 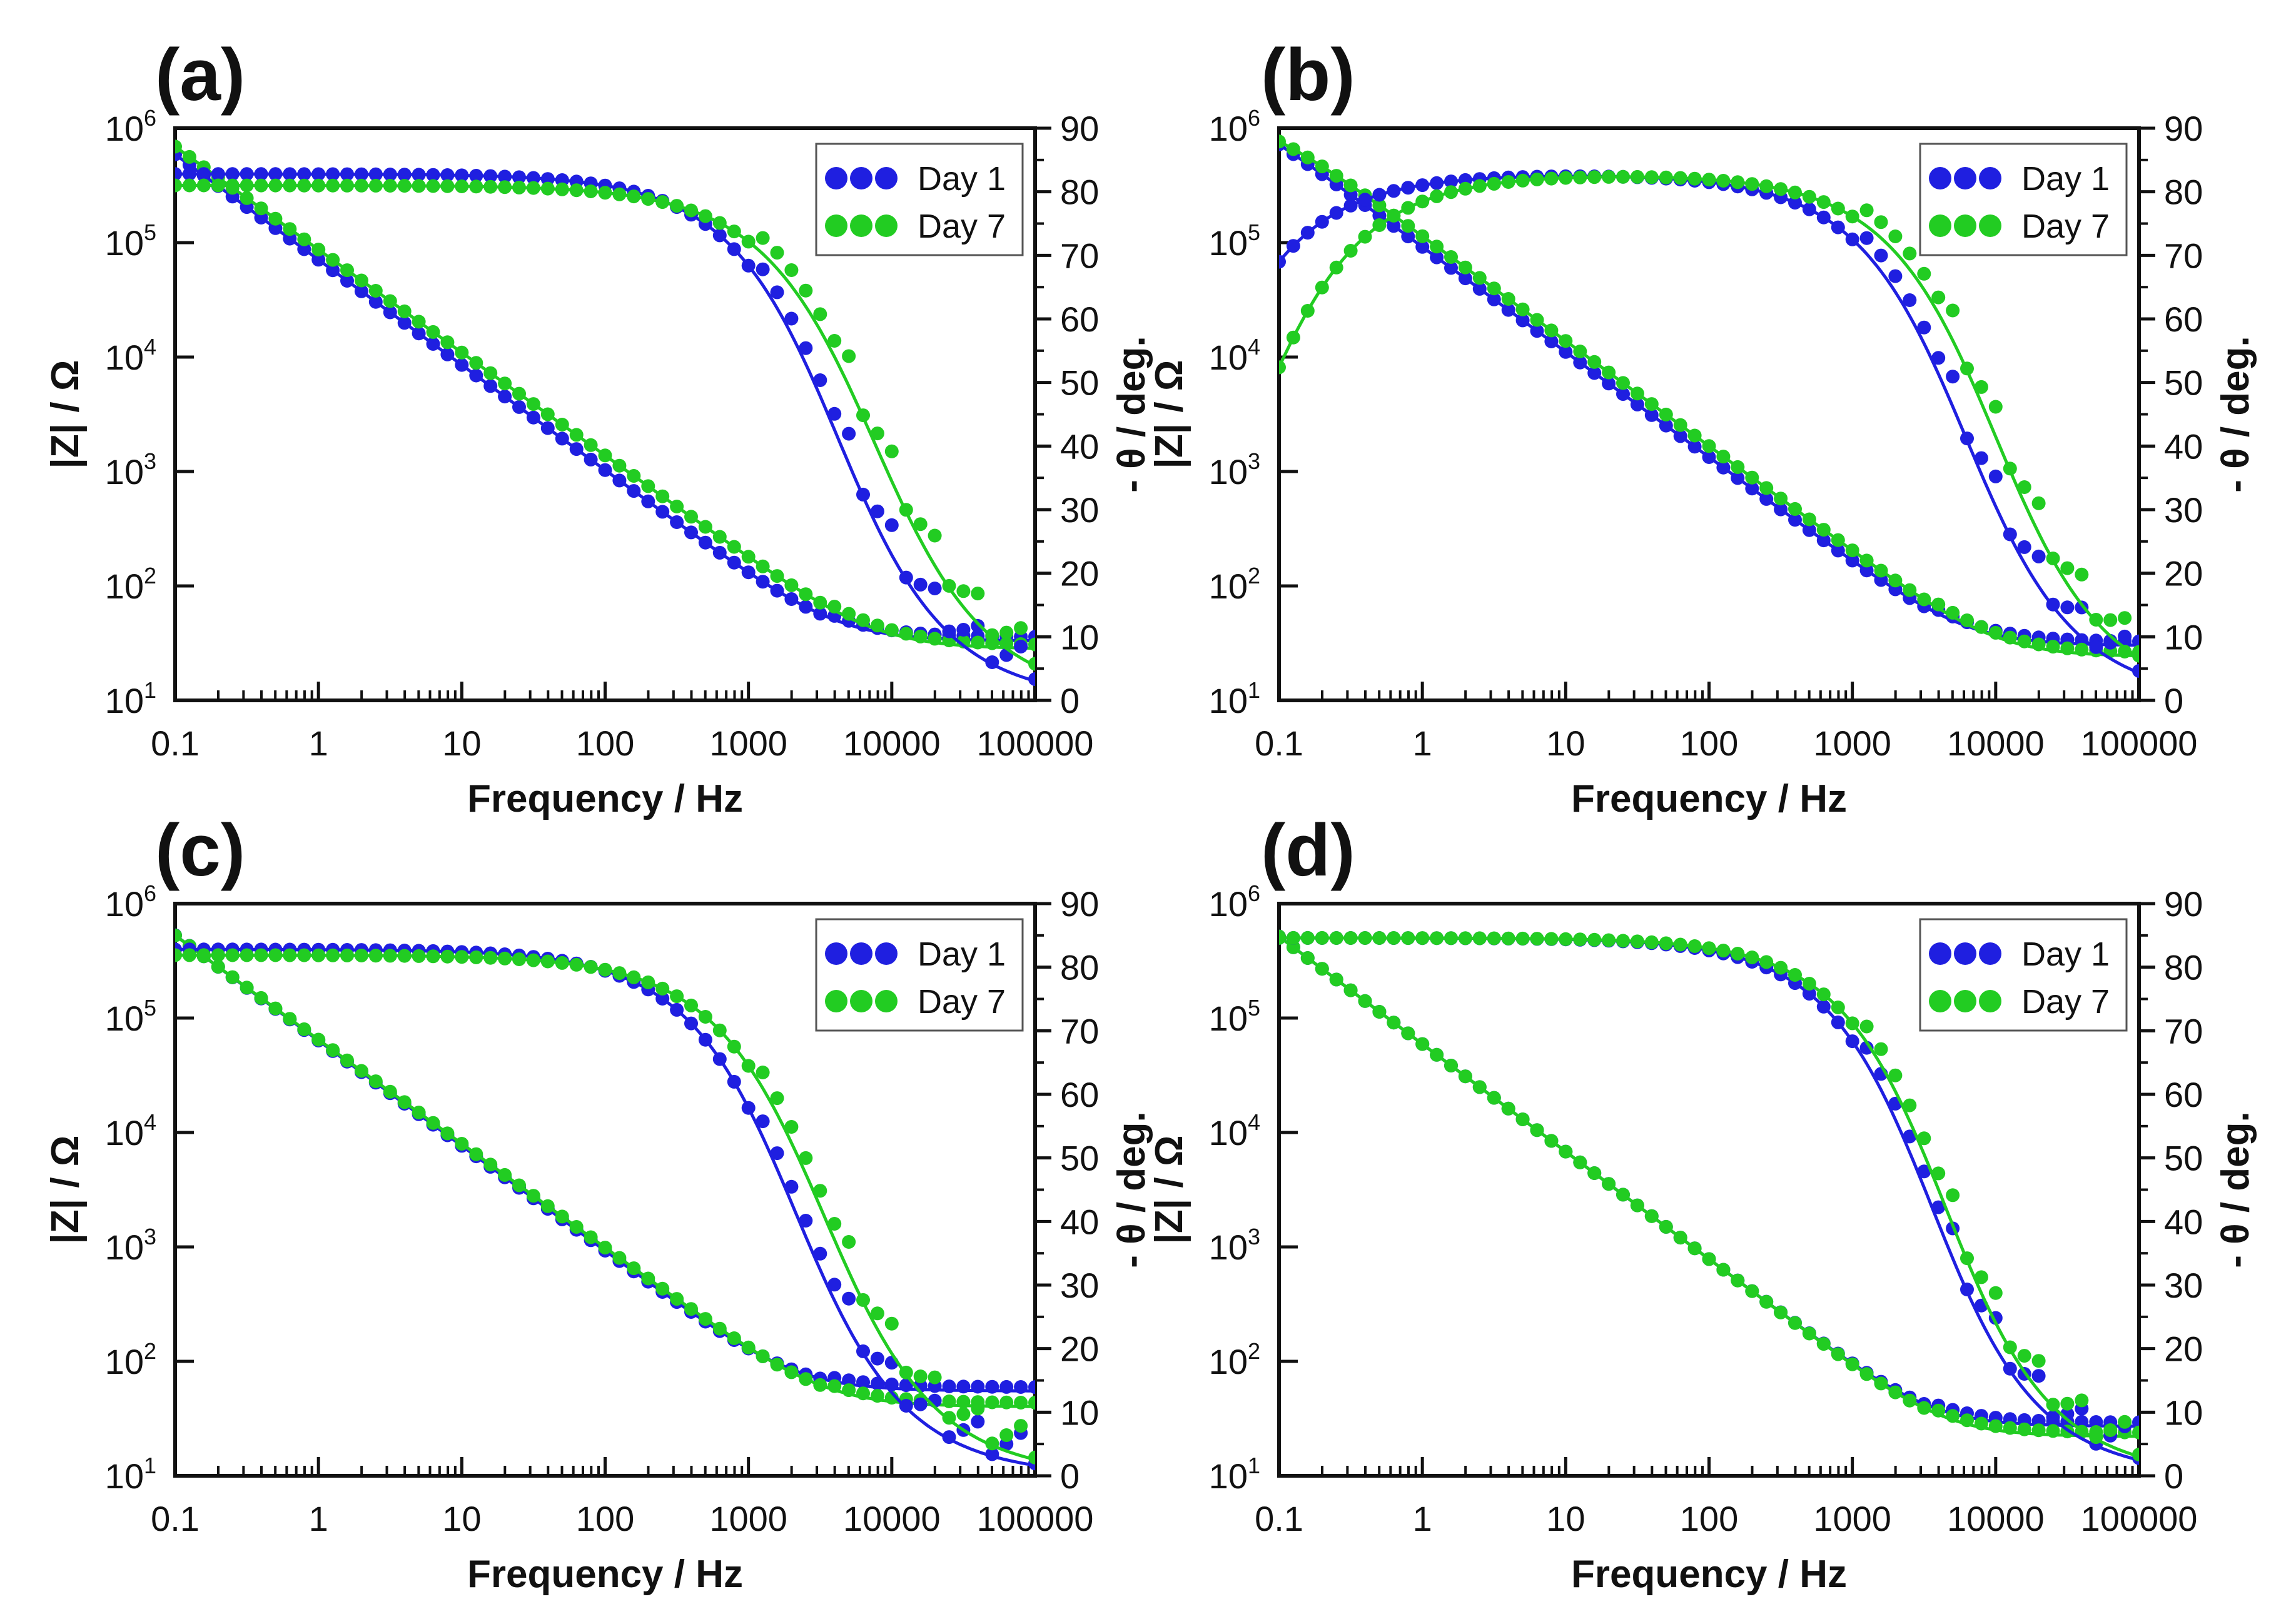 What do you see at coordinates (1422, 743) in the screenshot?
I see `x-tick-label: 1` at bounding box center [1422, 743].